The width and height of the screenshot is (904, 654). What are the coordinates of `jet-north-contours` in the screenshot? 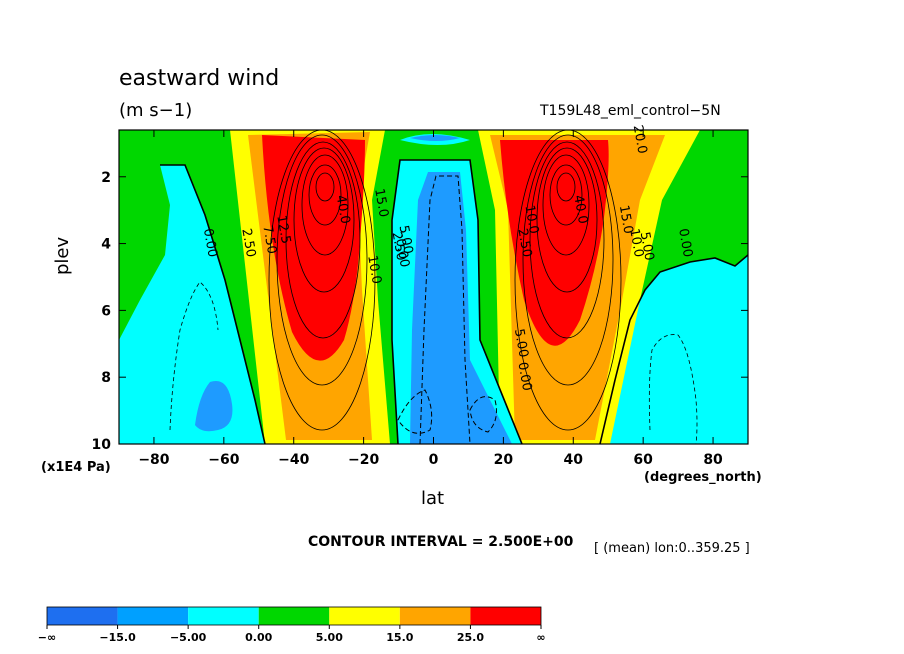 It's located at (568, 280).